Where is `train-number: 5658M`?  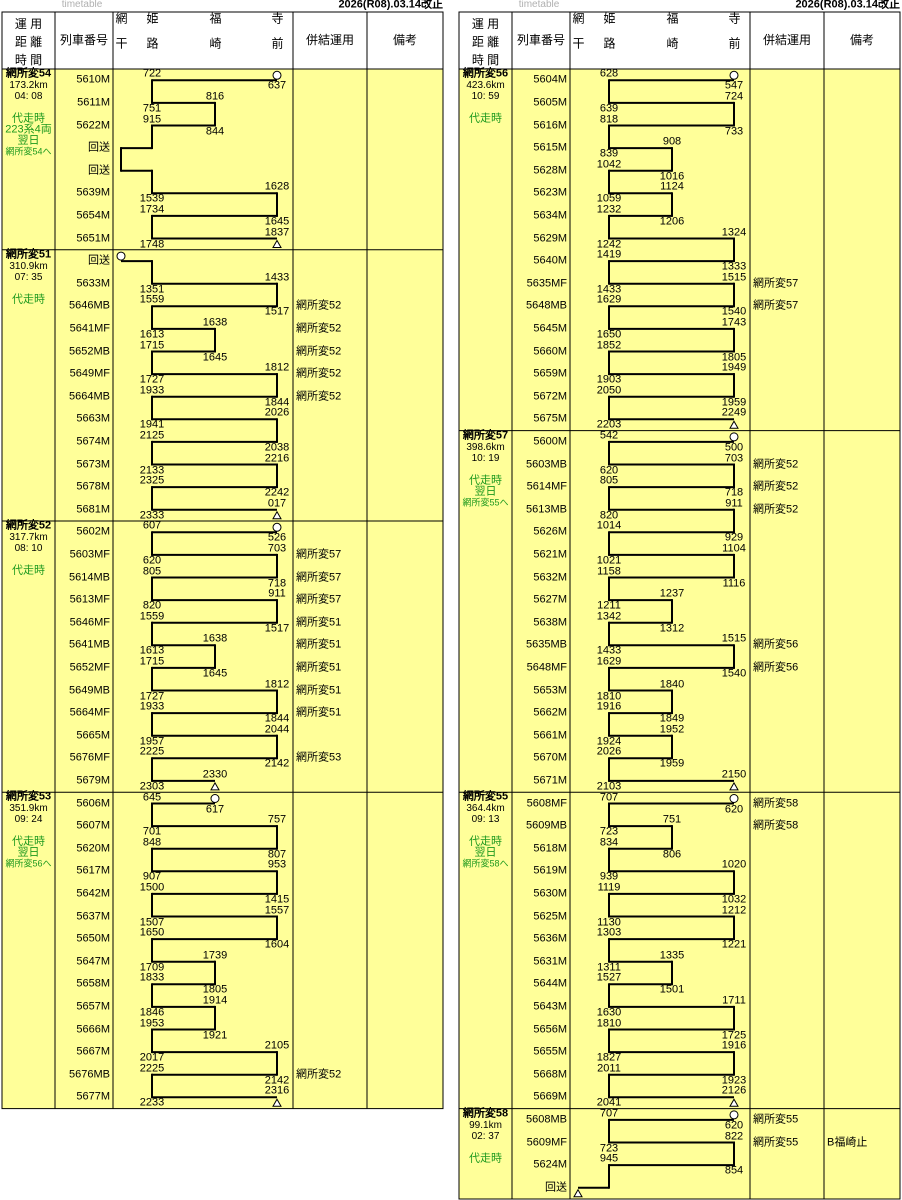 train-number: 5658M is located at coordinates (93, 983).